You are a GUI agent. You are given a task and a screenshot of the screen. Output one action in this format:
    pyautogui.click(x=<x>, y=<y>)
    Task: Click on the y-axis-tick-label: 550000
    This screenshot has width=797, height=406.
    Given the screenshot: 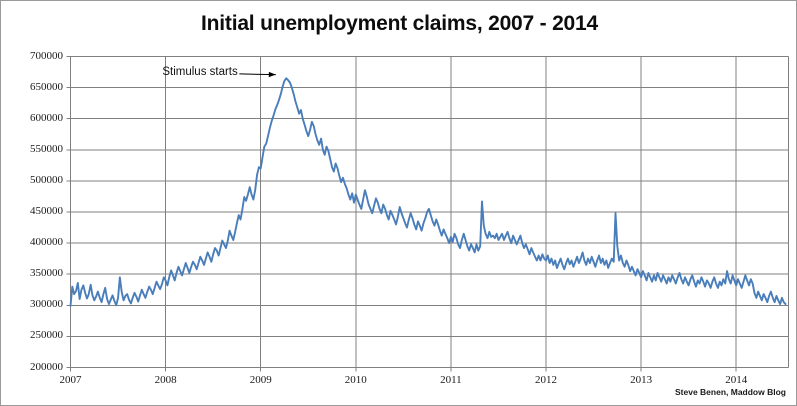 What is the action you would take?
    pyautogui.click(x=46, y=148)
    